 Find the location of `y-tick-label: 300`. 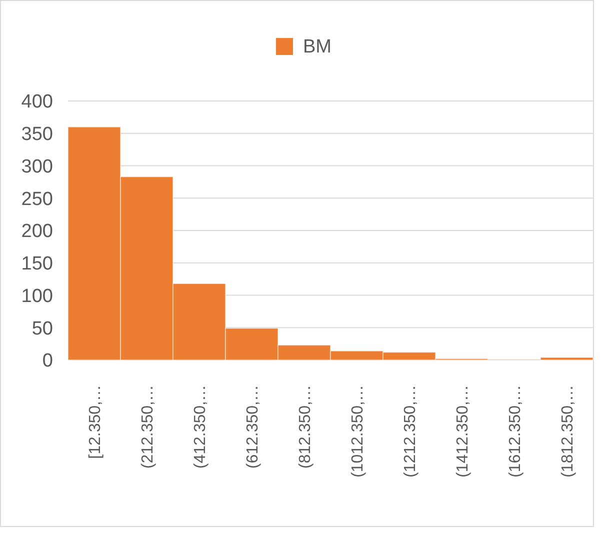

y-tick-label: 300 is located at coordinates (37, 167).